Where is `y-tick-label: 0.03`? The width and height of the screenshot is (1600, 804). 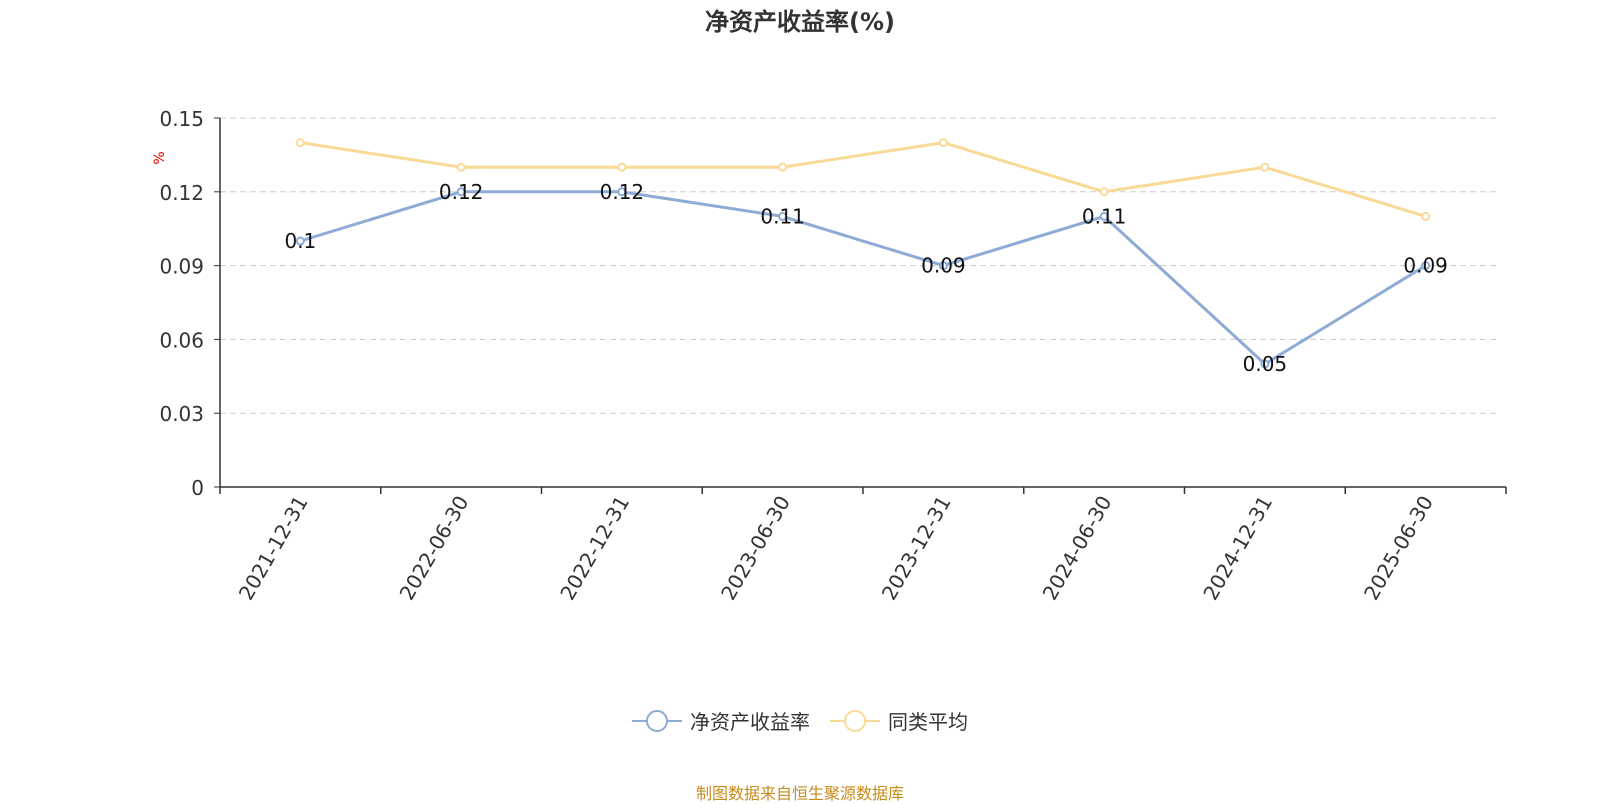 y-tick-label: 0.03 is located at coordinates (181, 414).